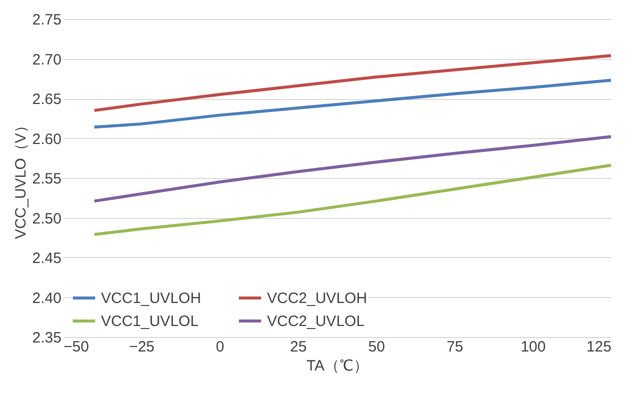 The width and height of the screenshot is (641, 401). Describe the element at coordinates (47, 59) in the screenshot. I see `y-tick-label: 2.70` at that location.